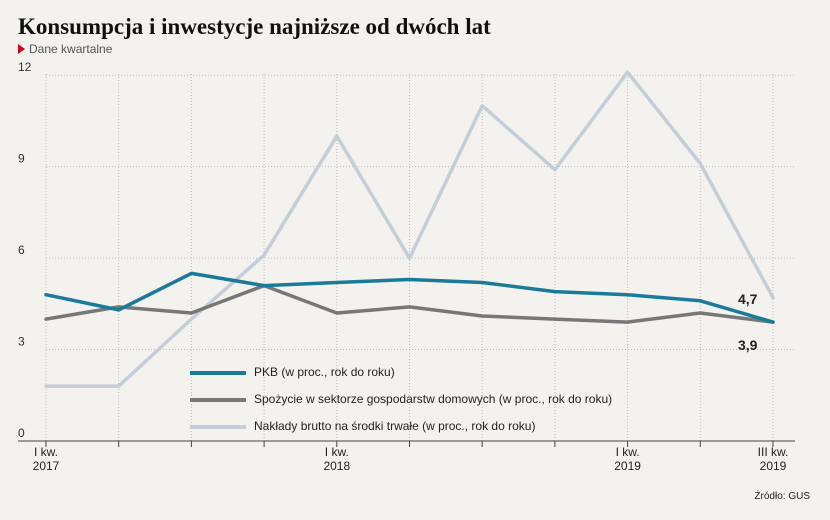  What do you see at coordinates (218, 373) in the screenshot?
I see `legend-swatch-pkb` at bounding box center [218, 373].